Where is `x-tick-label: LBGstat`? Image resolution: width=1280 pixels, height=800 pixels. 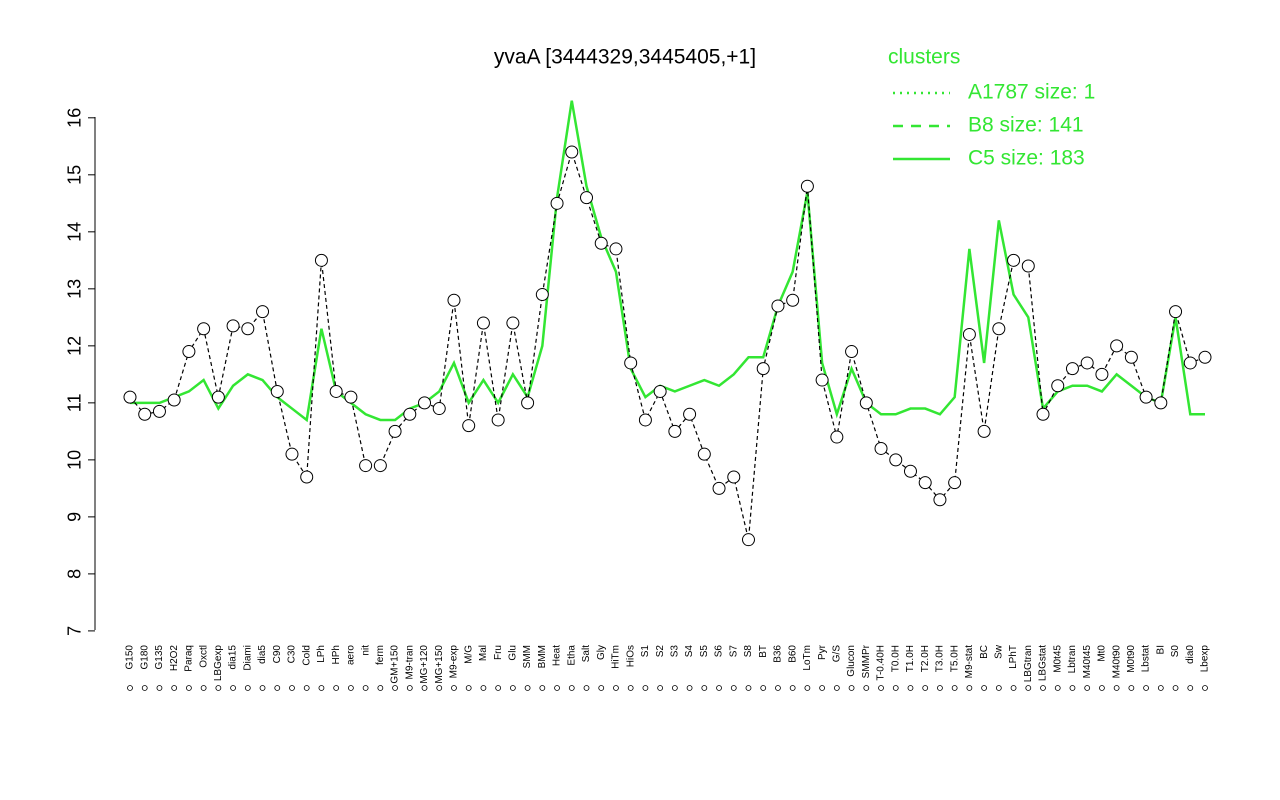 x-tick-label: LBGstat is located at coordinates (1043, 663).